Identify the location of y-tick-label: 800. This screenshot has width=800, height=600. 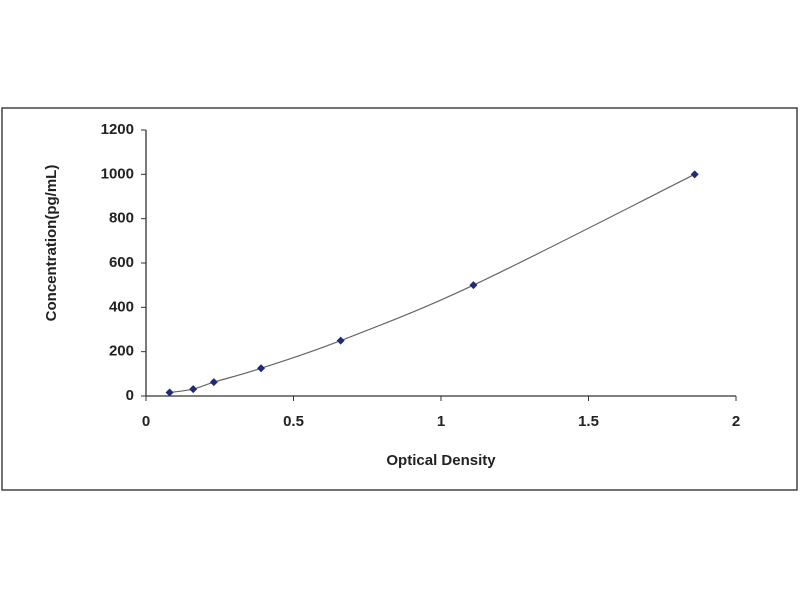
(121, 218).